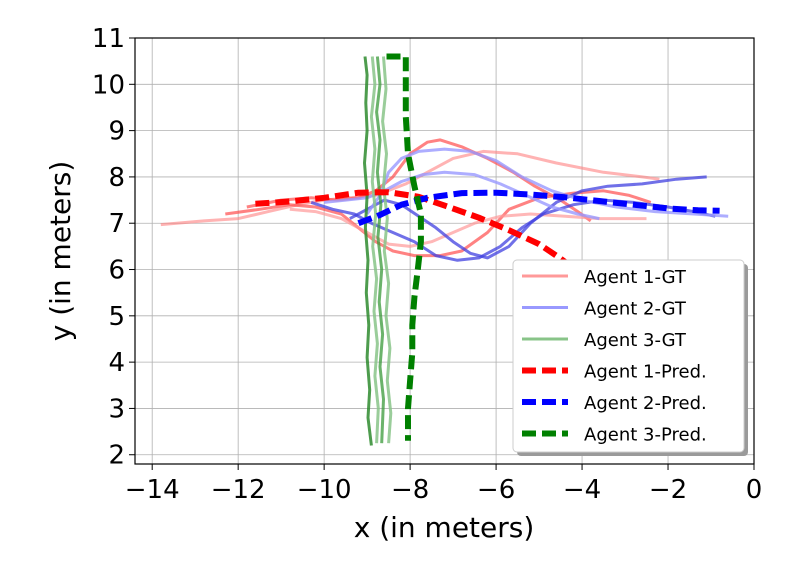 The image size is (789, 585). What do you see at coordinates (635, 309) in the screenshot?
I see `legend-label: Agent 2-GT` at bounding box center [635, 309].